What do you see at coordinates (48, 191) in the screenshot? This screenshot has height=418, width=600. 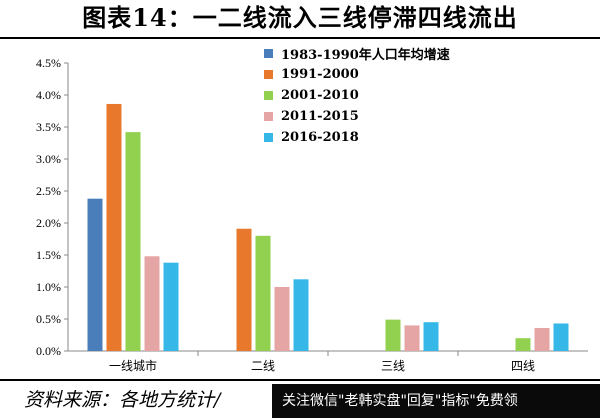 I see `y-tick-label: 2.5%` at bounding box center [48, 191].